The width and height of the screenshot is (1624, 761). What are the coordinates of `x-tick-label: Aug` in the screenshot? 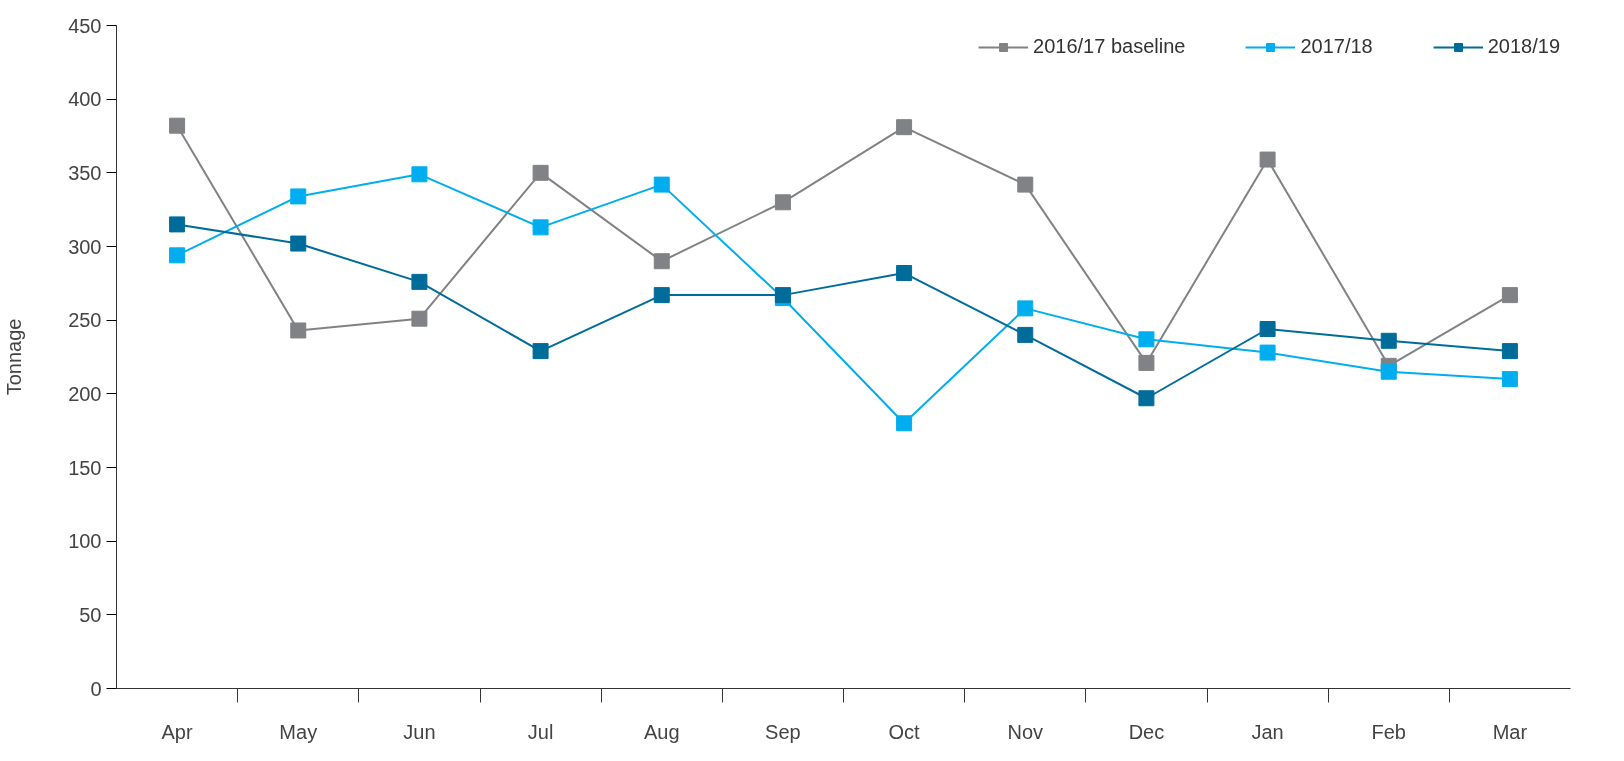 It's located at (661, 731).